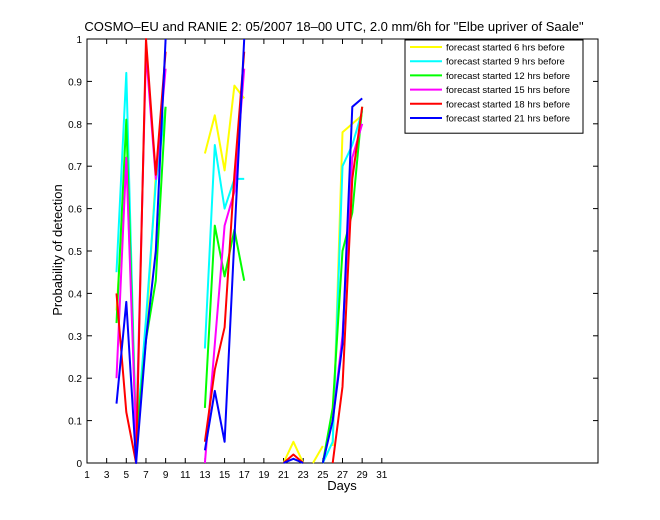 This screenshot has width=660, height=520. What do you see at coordinates (363, 475) in the screenshot?
I see `x-tick-label: 29` at bounding box center [363, 475].